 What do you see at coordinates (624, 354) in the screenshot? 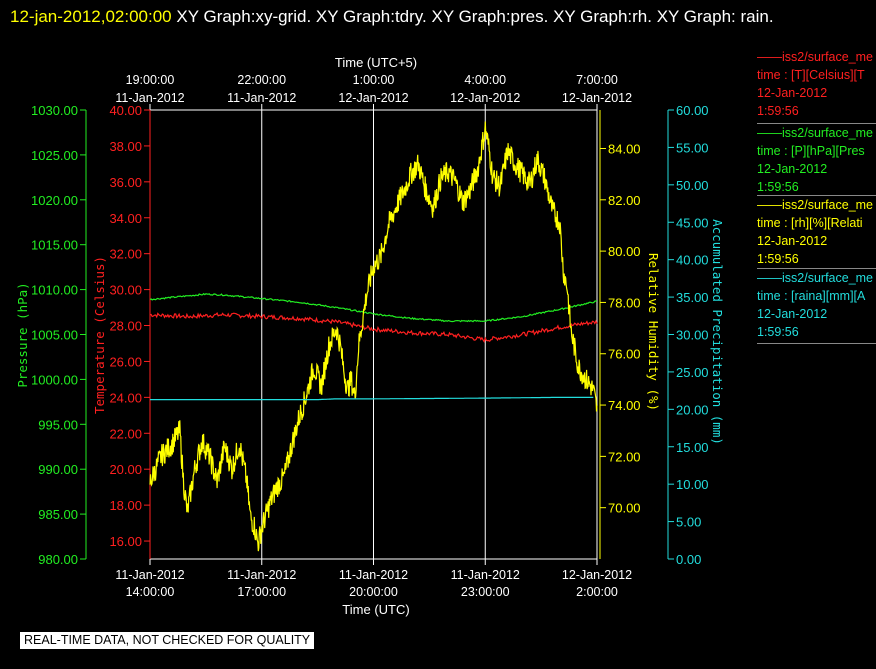
I see `rh-tick-label: 76.00` at bounding box center [624, 354].